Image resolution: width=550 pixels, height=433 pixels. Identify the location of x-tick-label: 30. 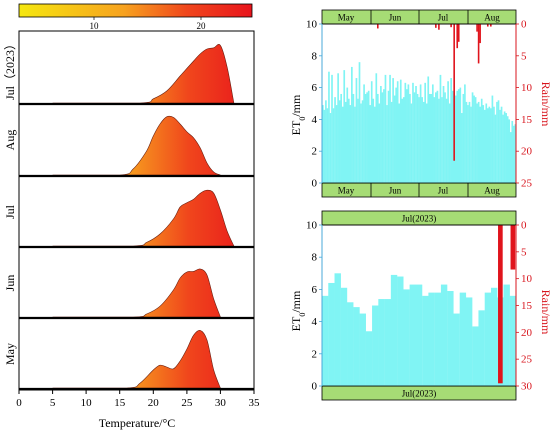
(221, 403).